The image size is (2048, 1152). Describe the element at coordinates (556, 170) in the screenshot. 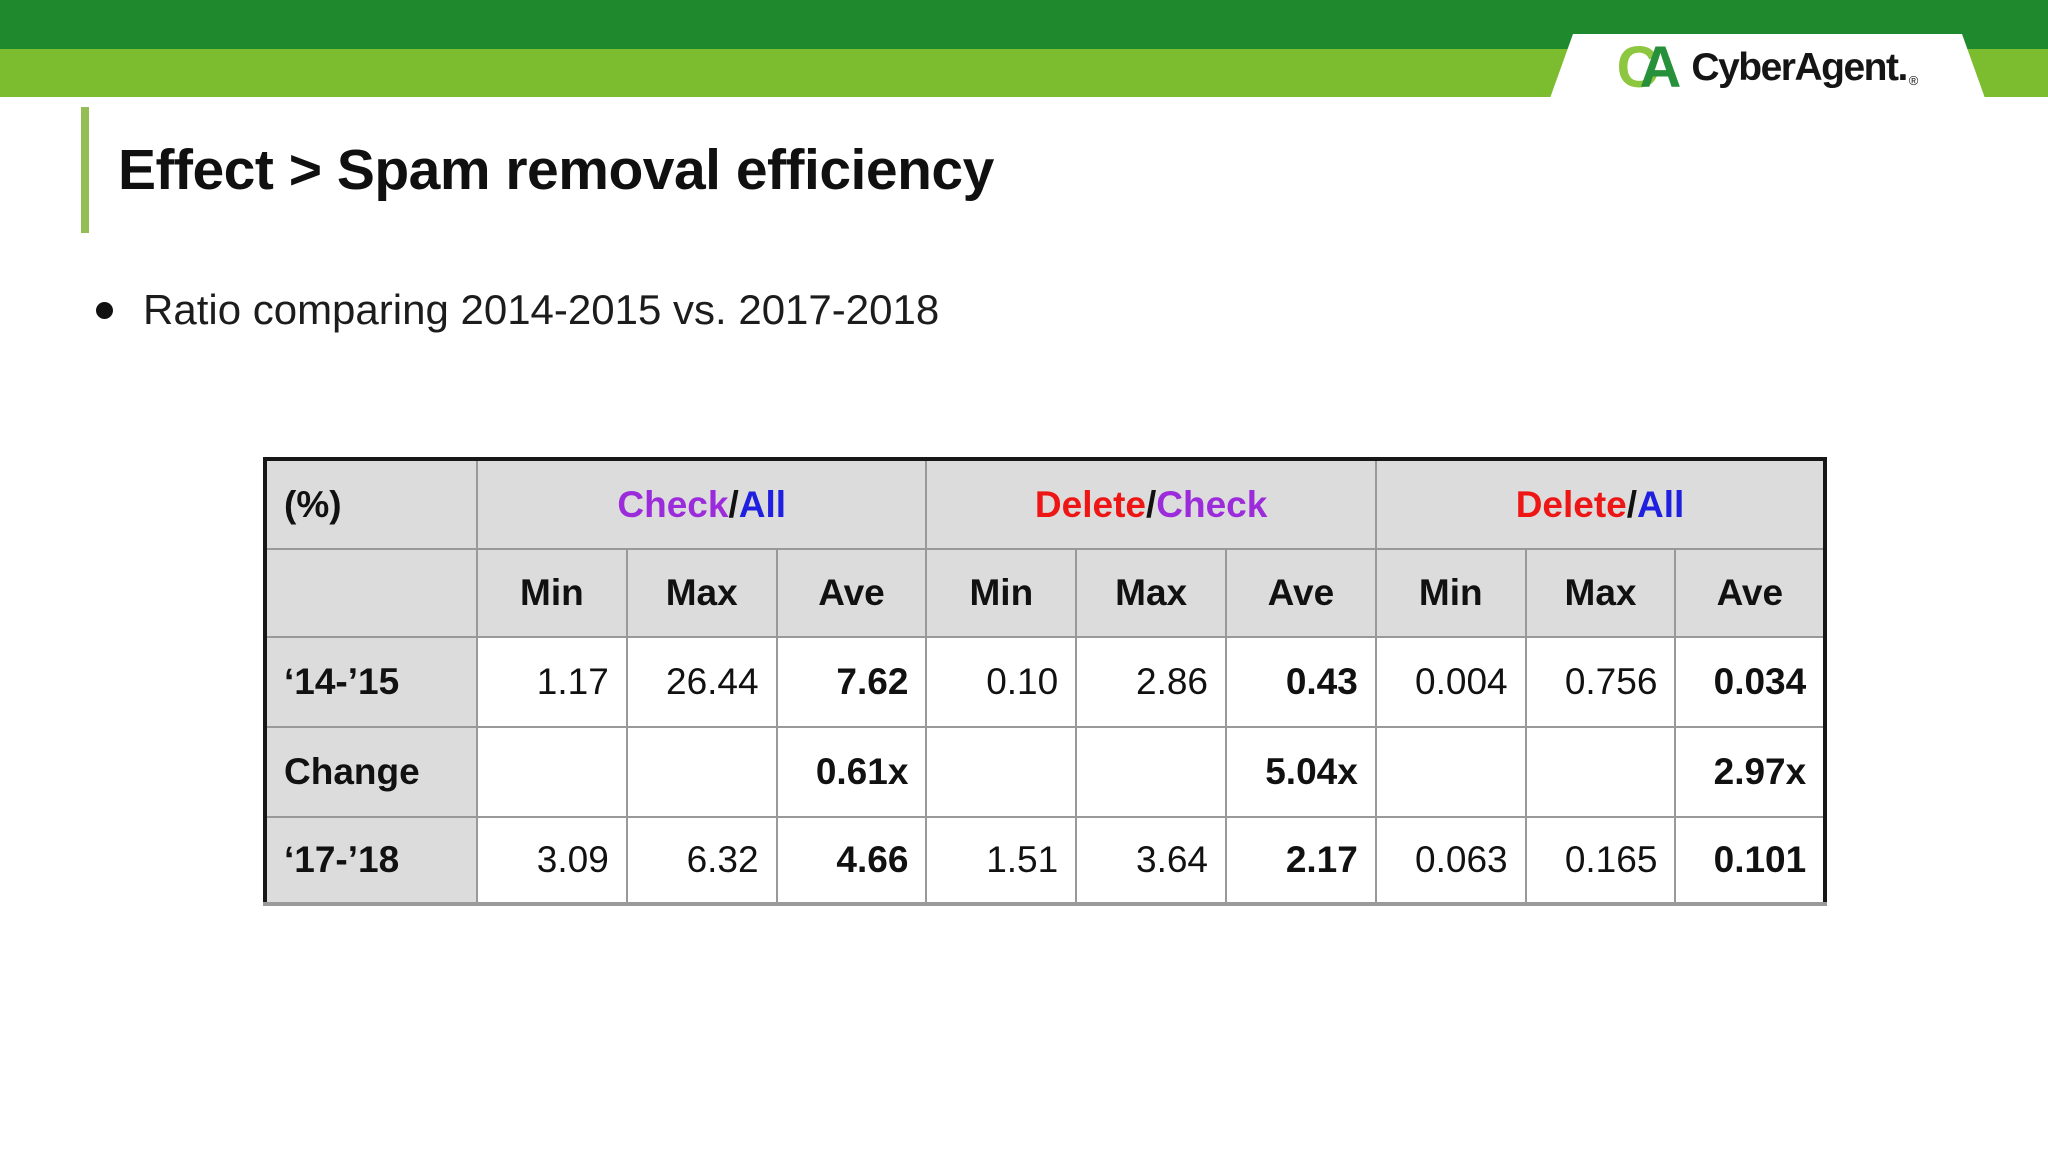

I see `page-title: Effect > Spam removal efficiency` at that location.